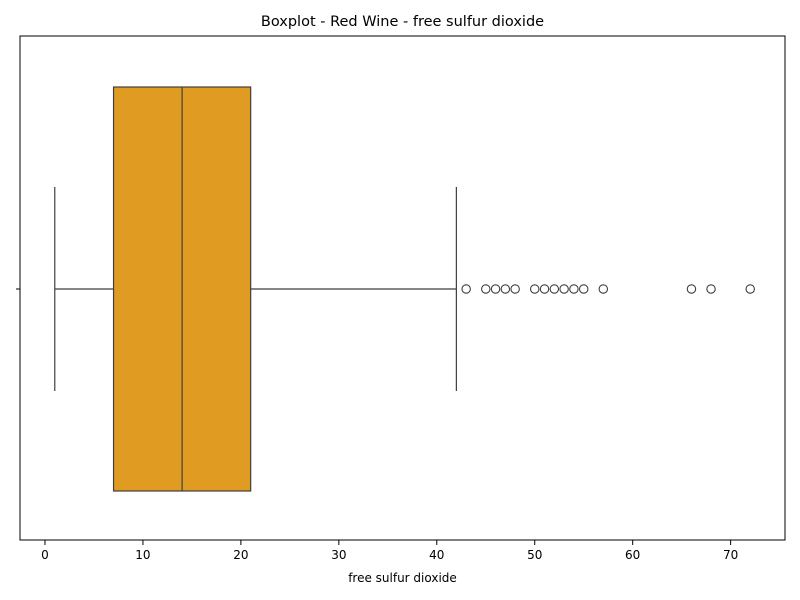 The image size is (800, 600). I want to click on x-tick-label: 0, so click(45, 555).